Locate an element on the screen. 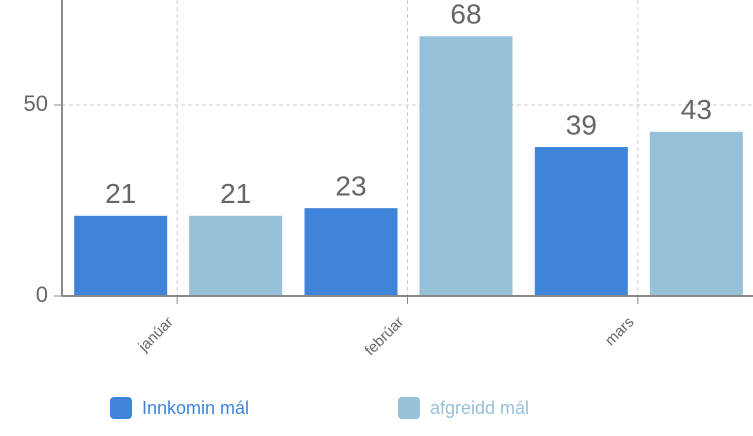  x-tick-label: mars is located at coordinates (620, 332).